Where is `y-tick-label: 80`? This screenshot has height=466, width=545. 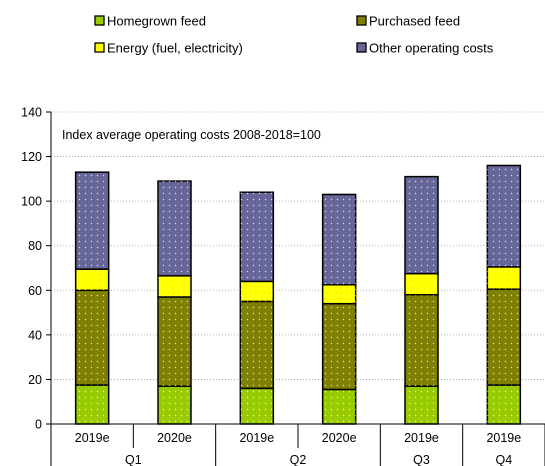 y-tick-label: 80 is located at coordinates (35, 246).